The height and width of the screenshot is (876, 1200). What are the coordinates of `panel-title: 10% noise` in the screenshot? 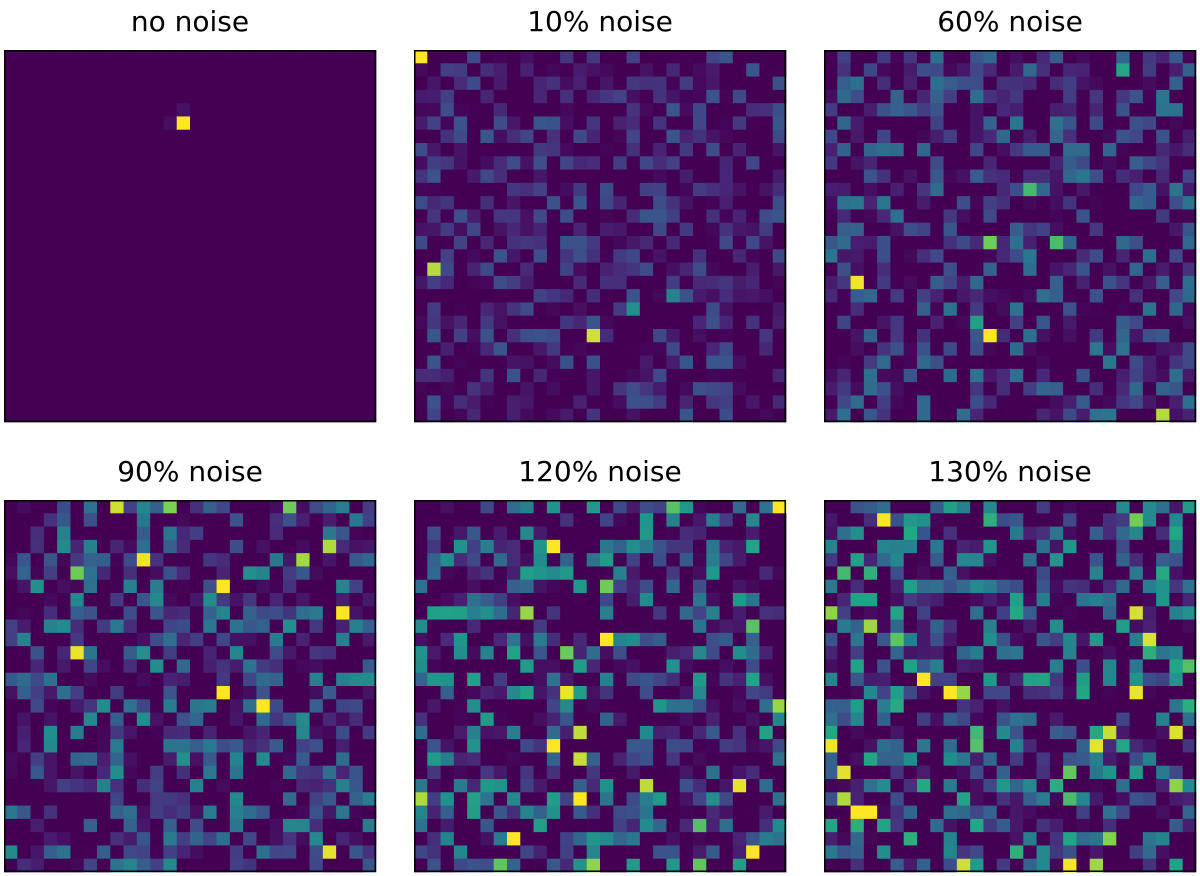 It's located at (600, 21).